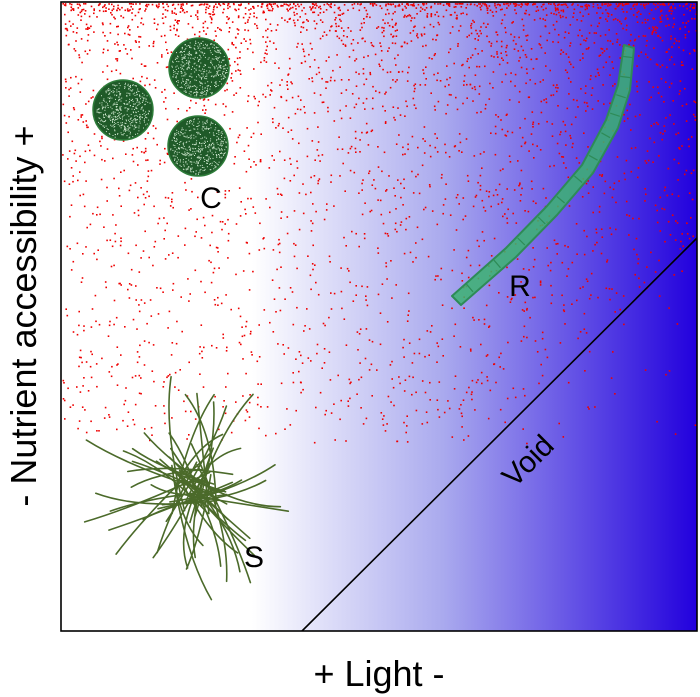  What do you see at coordinates (211, 198) in the screenshot?
I see `label-c: C` at bounding box center [211, 198].